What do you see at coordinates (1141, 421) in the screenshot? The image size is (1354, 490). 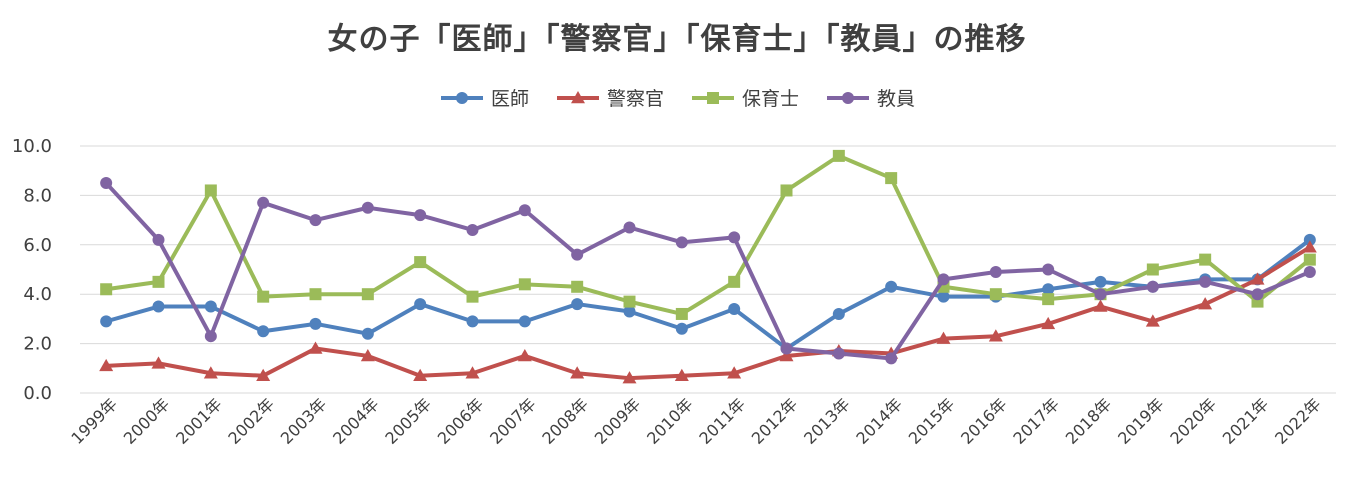 I see `x-tick-label: 2019年` at bounding box center [1141, 421].